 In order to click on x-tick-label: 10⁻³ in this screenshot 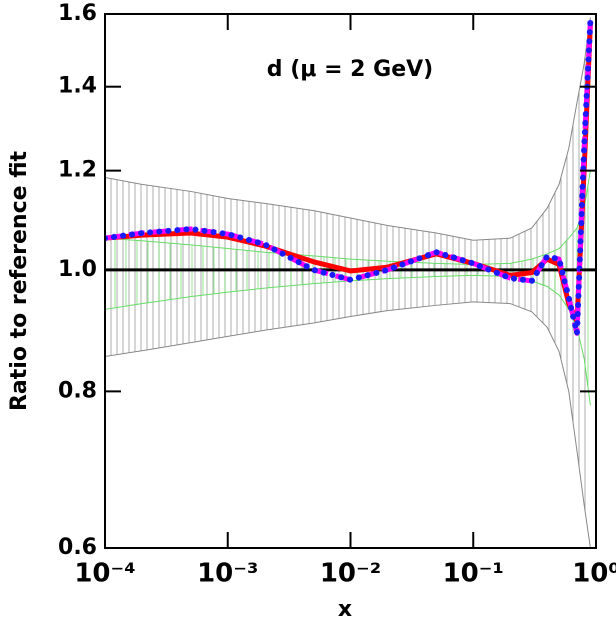, I will do `click(227, 574)`.